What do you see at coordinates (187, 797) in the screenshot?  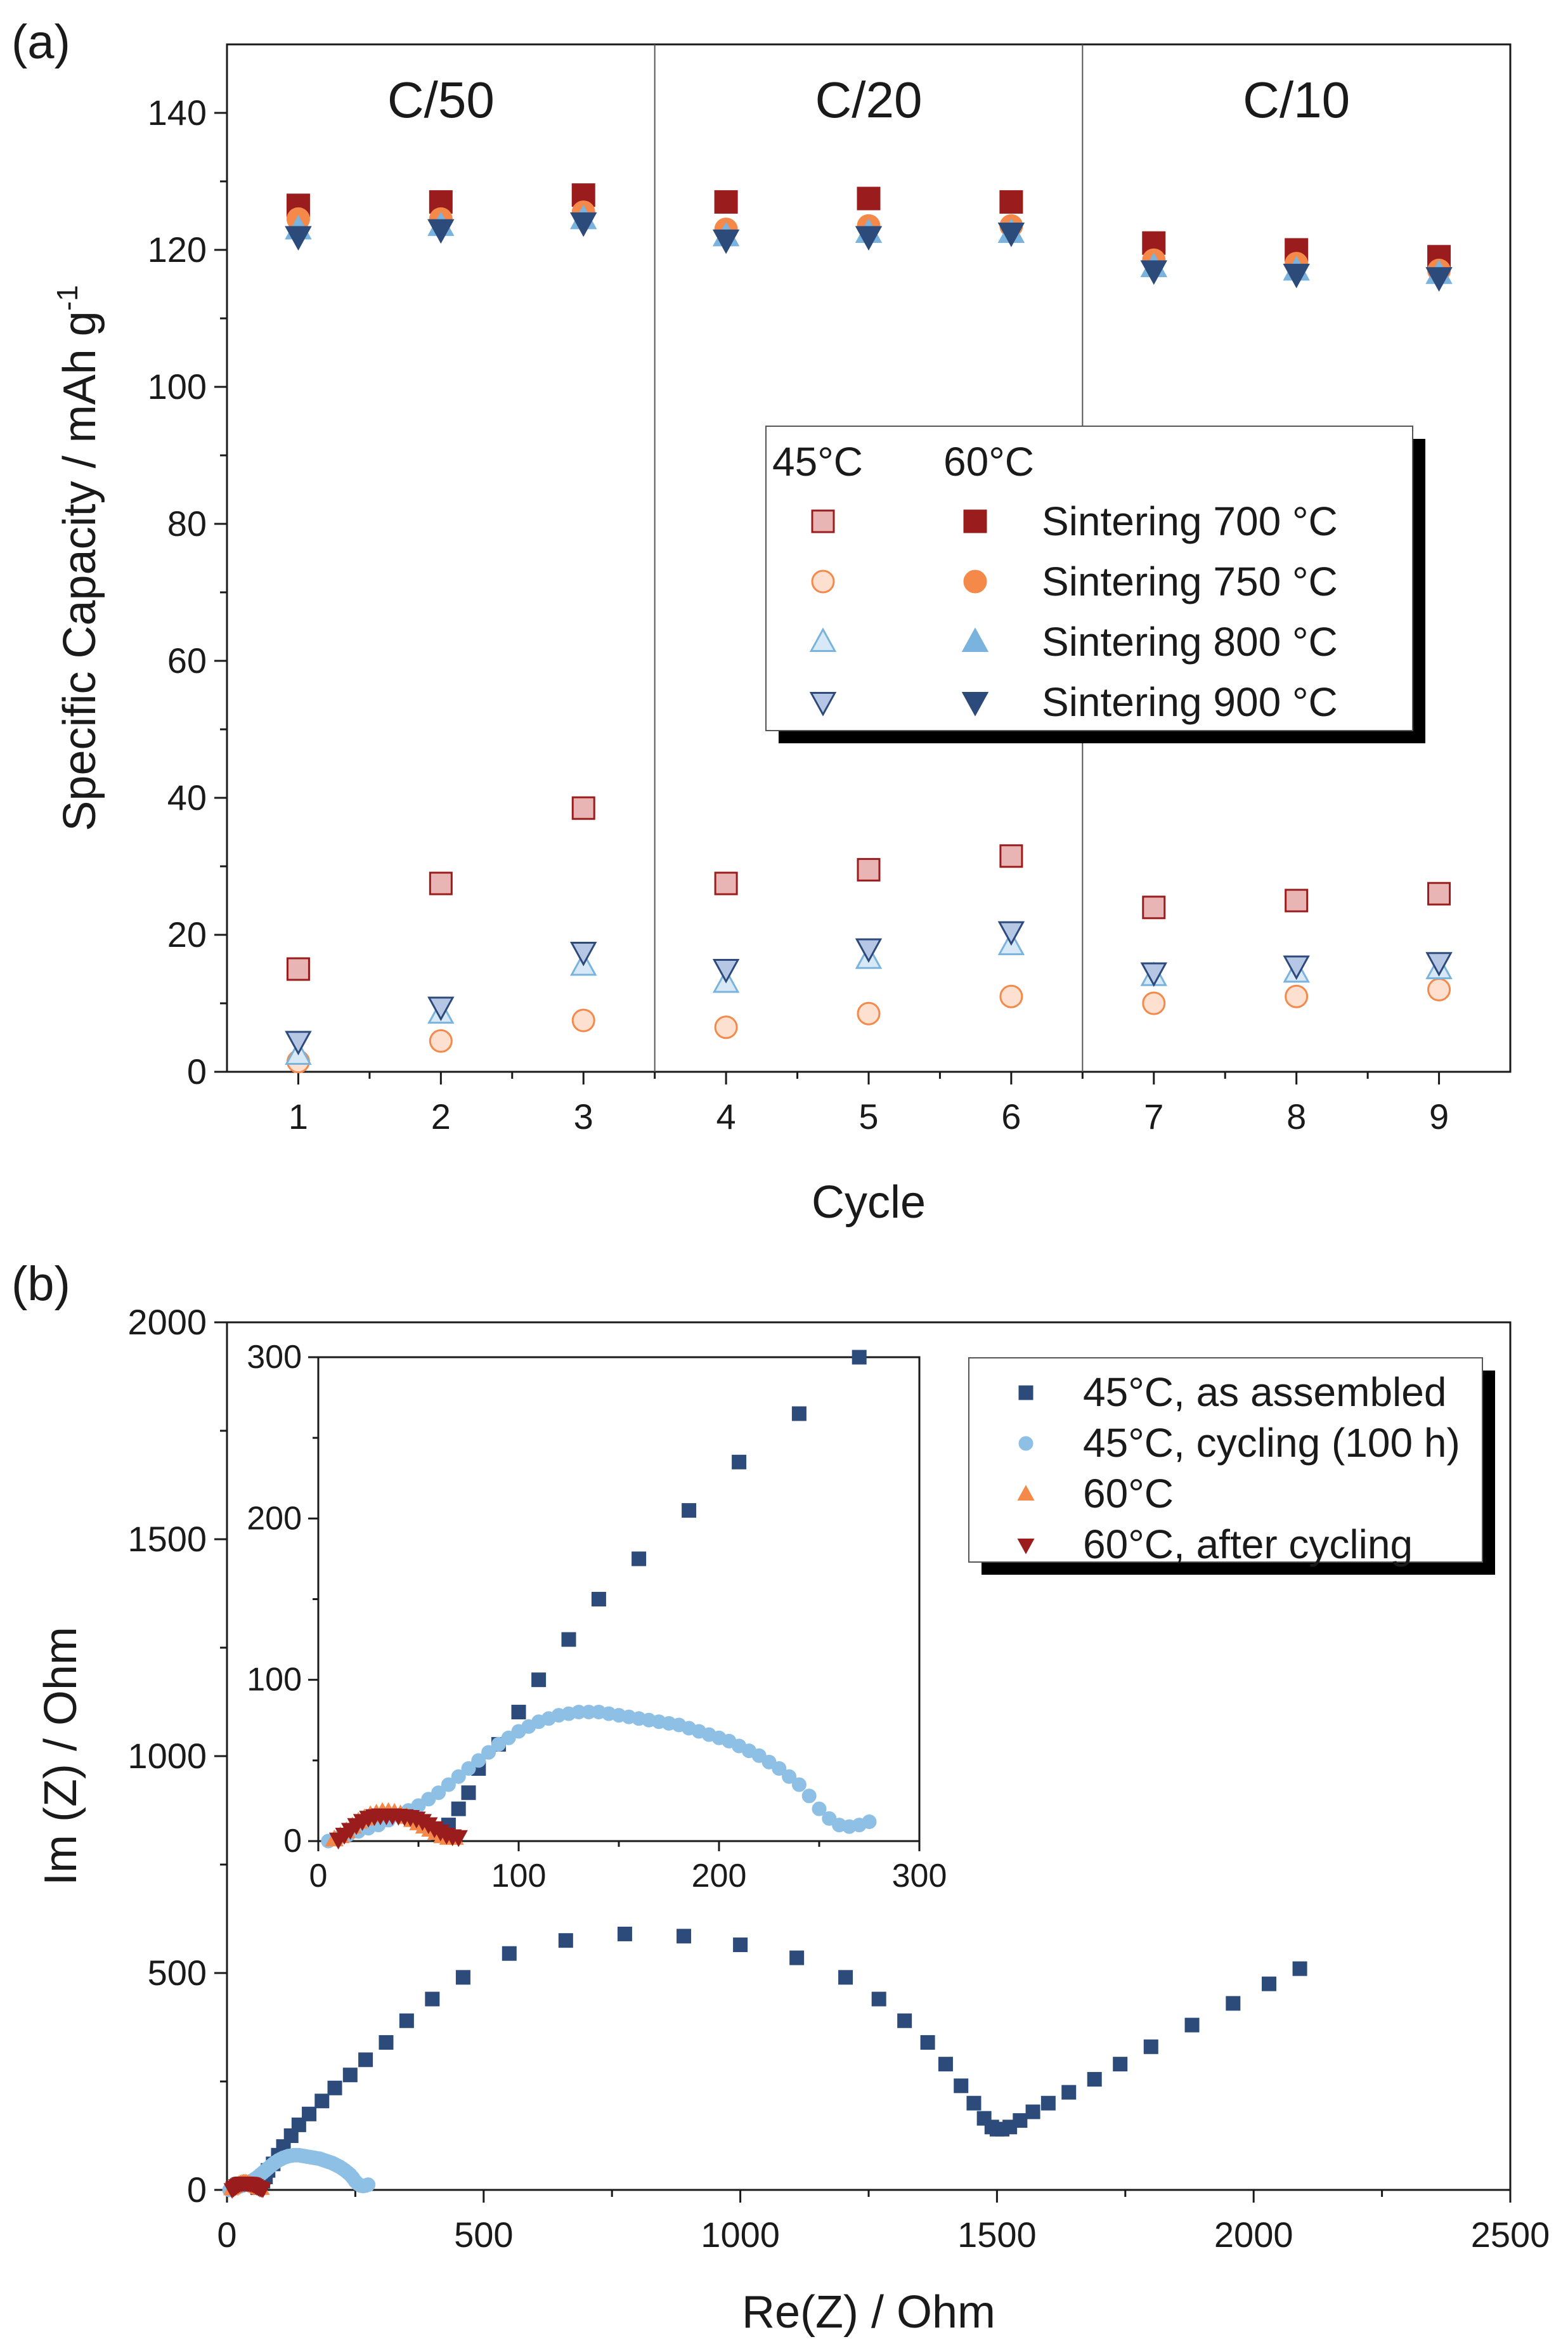 I see `y-tick-label: 40` at bounding box center [187, 797].